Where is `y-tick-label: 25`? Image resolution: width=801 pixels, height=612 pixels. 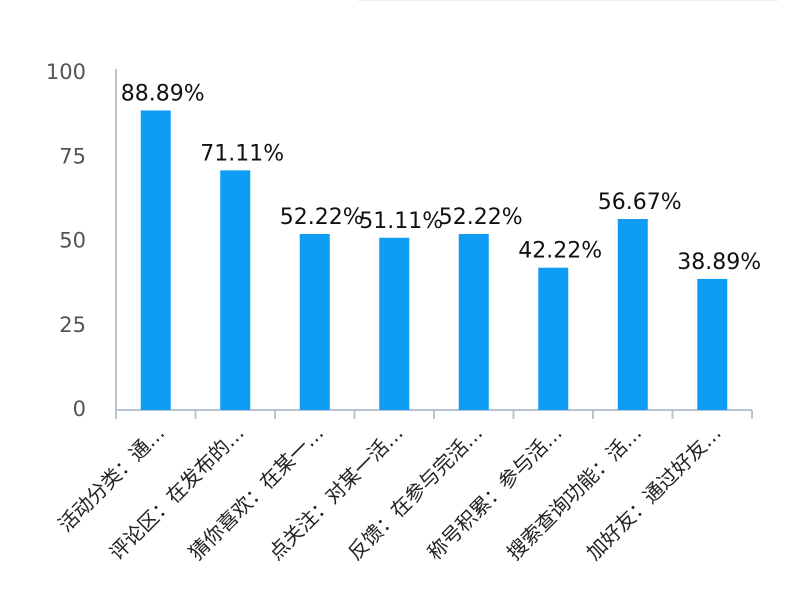 y-tick-label: 25 is located at coordinates (72, 325).